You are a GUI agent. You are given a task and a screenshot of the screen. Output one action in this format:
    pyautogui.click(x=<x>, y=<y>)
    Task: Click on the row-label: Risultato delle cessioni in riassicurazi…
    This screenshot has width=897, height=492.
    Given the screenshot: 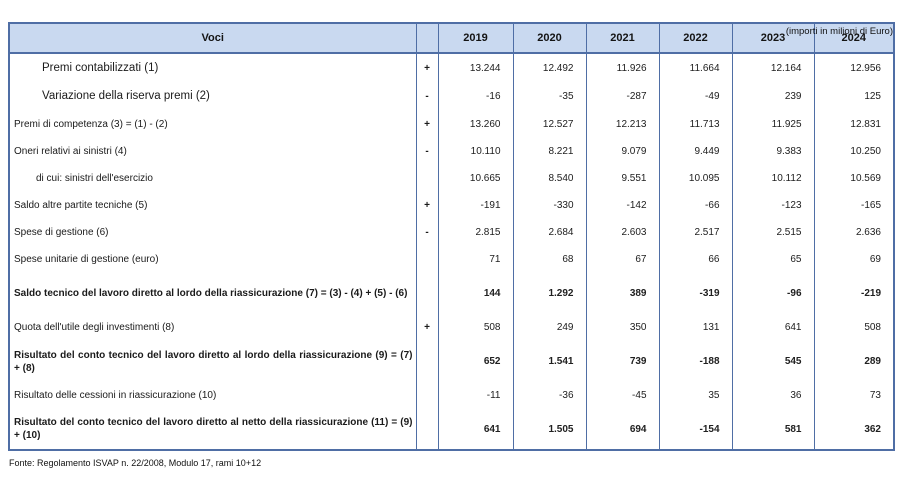 What is the action you would take?
    pyautogui.click(x=212, y=395)
    